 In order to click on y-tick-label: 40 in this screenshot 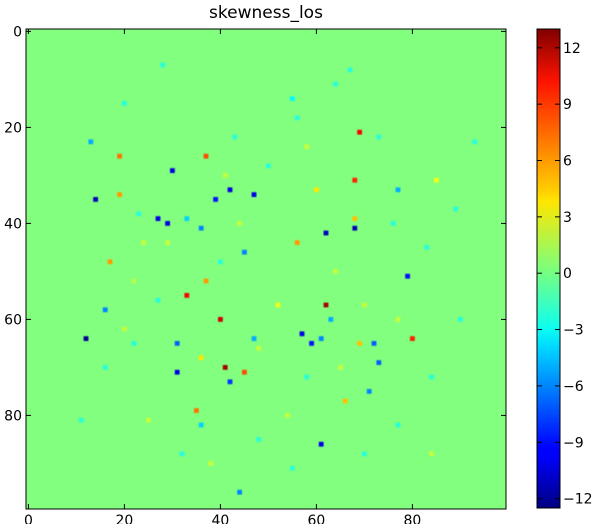, I will do `click(13, 224)`.